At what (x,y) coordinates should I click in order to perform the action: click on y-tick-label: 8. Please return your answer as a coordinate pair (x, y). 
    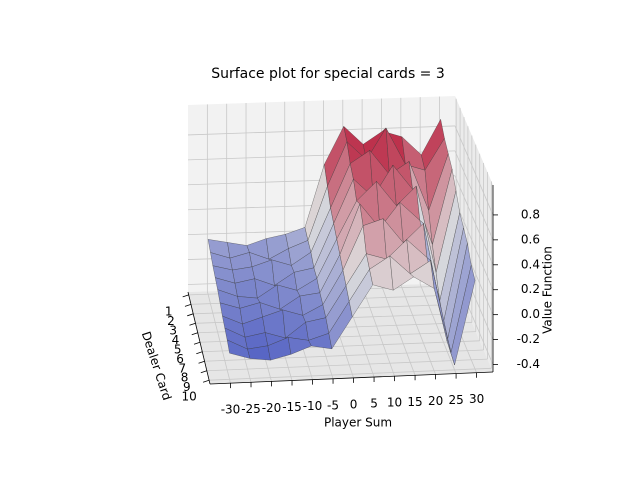
    Looking at the image, I should click on (185, 378).